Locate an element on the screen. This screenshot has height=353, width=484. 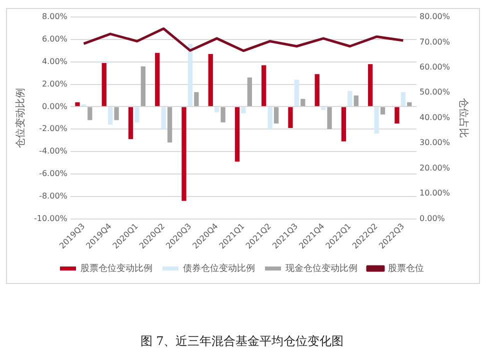
legend-label: 现金仓位变动比例 is located at coordinates (322, 268).